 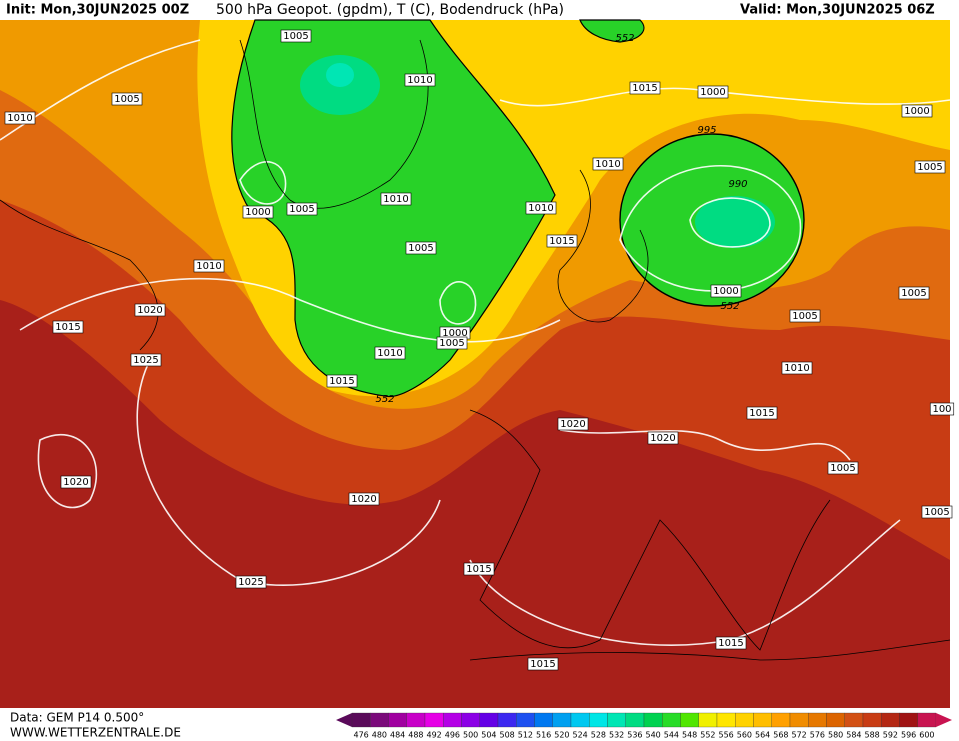 I want to click on colorbar-tick-label: 584, so click(x=853, y=735).